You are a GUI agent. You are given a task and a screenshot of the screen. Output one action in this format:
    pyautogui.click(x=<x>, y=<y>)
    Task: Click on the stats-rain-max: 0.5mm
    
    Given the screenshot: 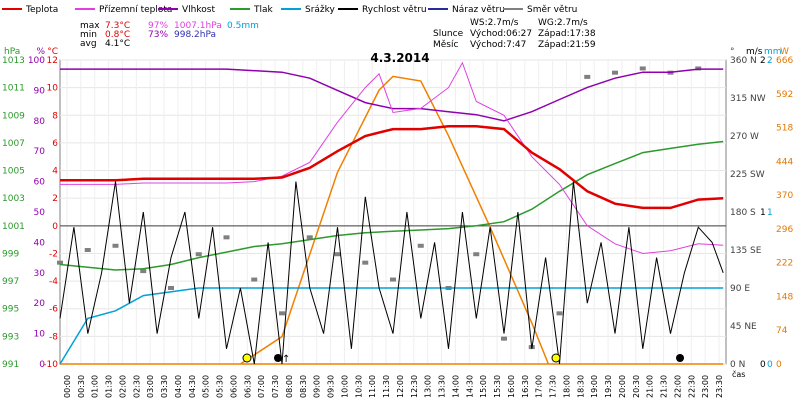 What is the action you would take?
    pyautogui.click(x=243, y=26)
    